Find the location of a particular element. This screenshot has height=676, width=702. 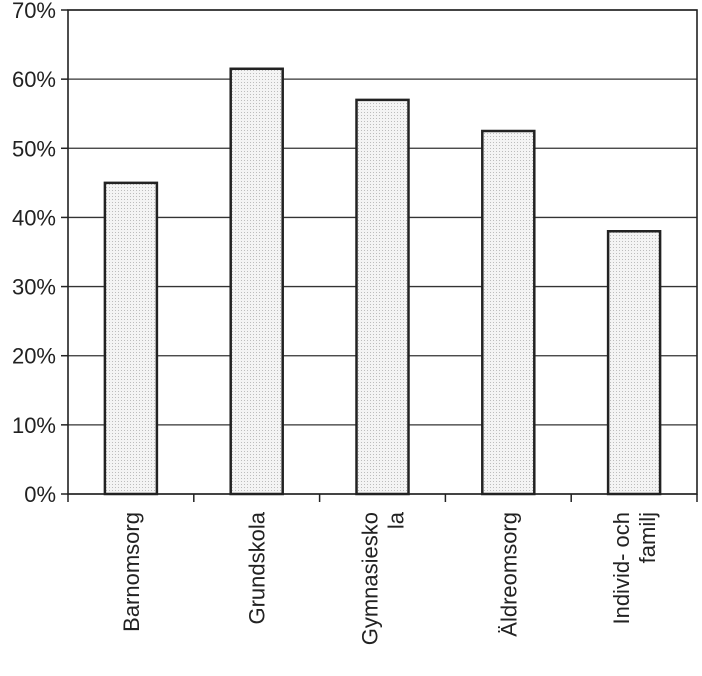

y-tick-label: 40% is located at coordinates (34, 217).